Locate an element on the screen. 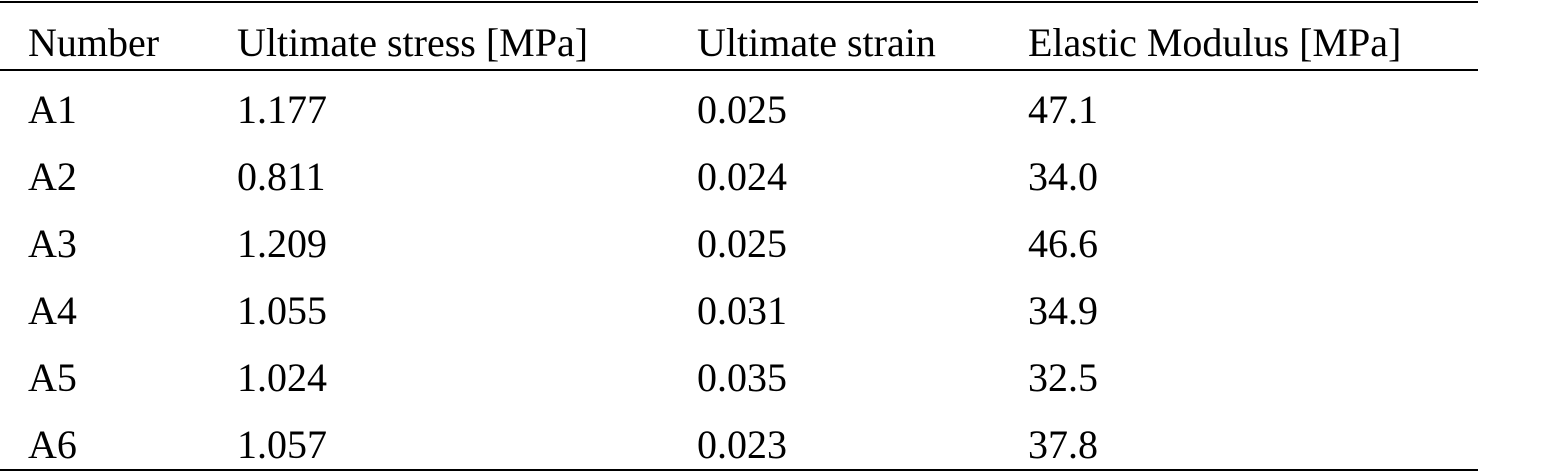 This screenshot has width=1568, height=476. top-rule is located at coordinates (739, 2).